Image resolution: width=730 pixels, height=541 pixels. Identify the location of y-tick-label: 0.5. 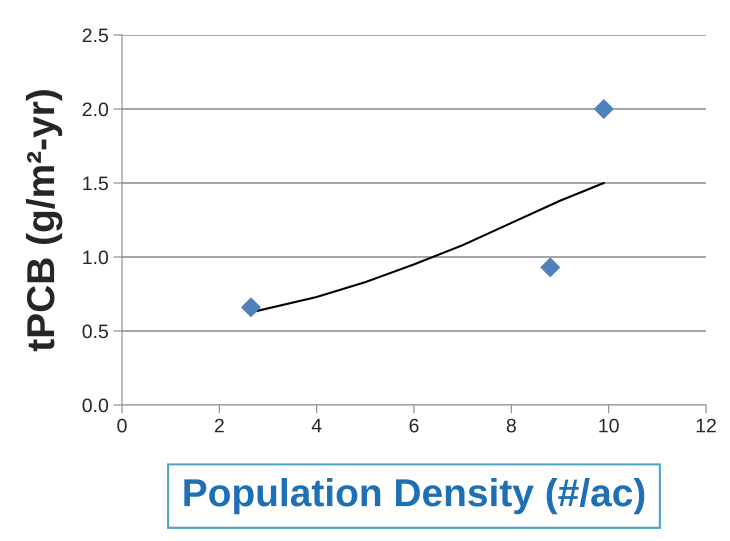
(95, 331).